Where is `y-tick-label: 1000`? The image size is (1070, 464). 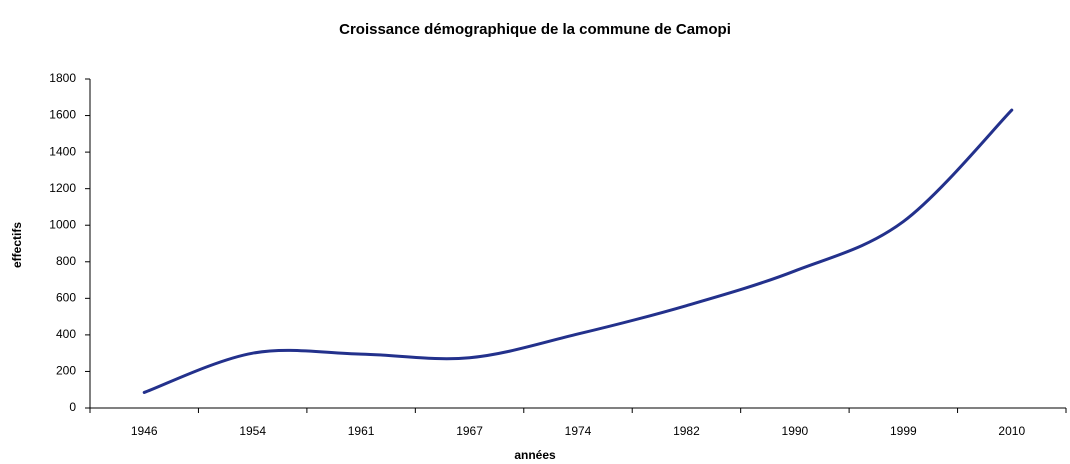 y-tick-label: 1000 is located at coordinates (62, 224).